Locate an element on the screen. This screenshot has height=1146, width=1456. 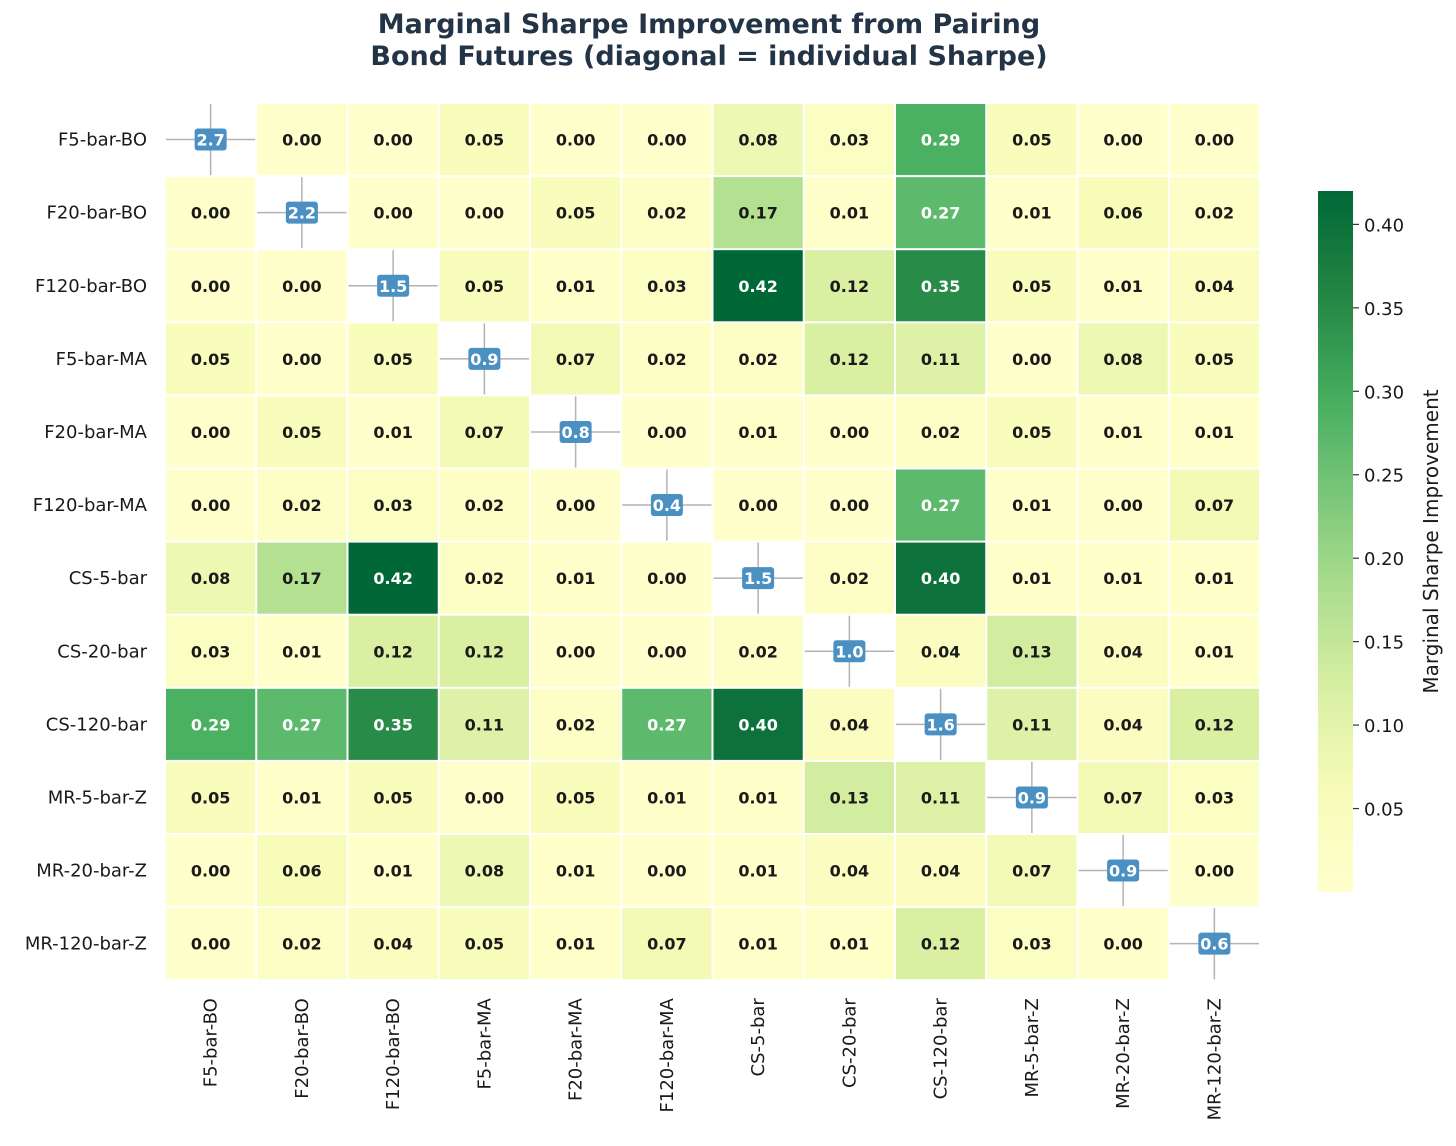
row-tick-label: CS-5-bar is located at coordinates (108, 578).